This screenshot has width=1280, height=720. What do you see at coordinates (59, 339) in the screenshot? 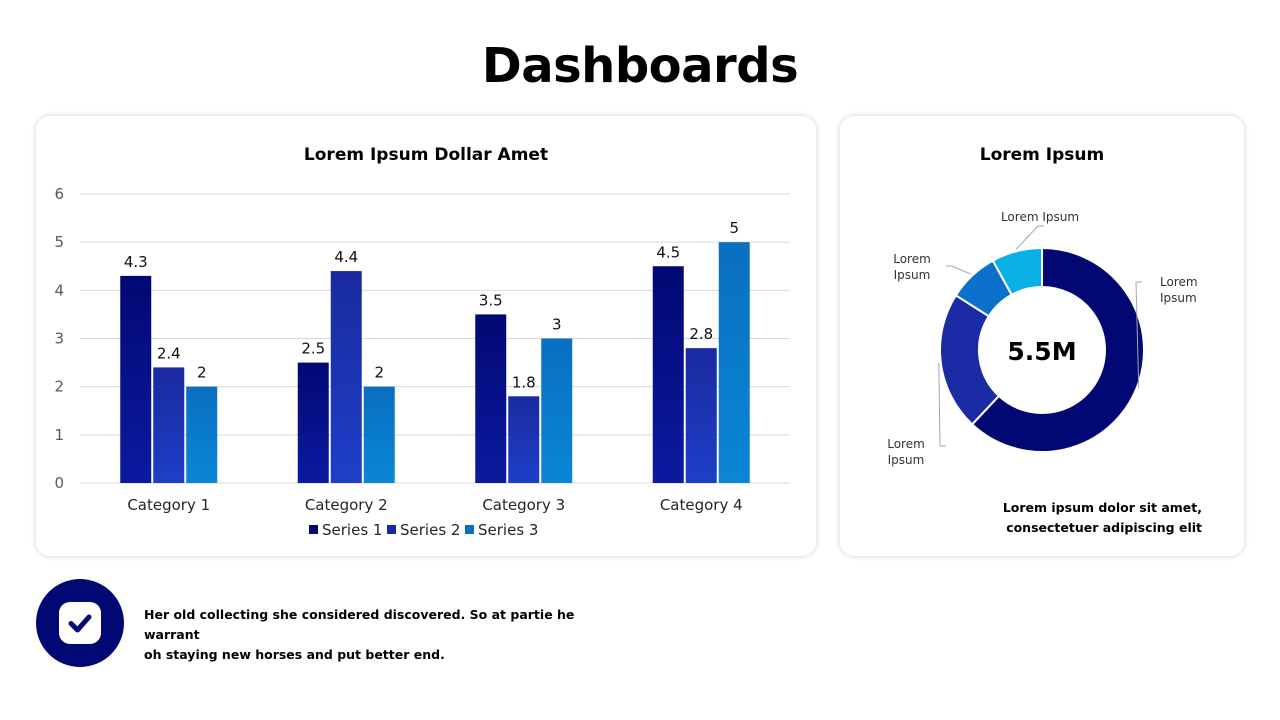
I see `y-tick-label: 3` at bounding box center [59, 339].